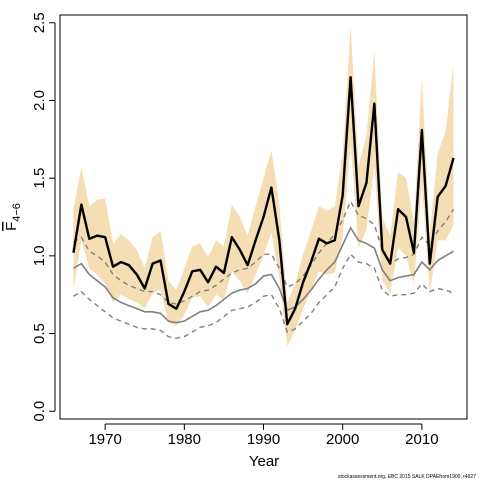 The width and height of the screenshot is (480, 480). Describe the element at coordinates (43, 217) in the screenshot. I see `y-axis: 0.0 0.5 1.0 1.5 2.0 2.5` at that location.